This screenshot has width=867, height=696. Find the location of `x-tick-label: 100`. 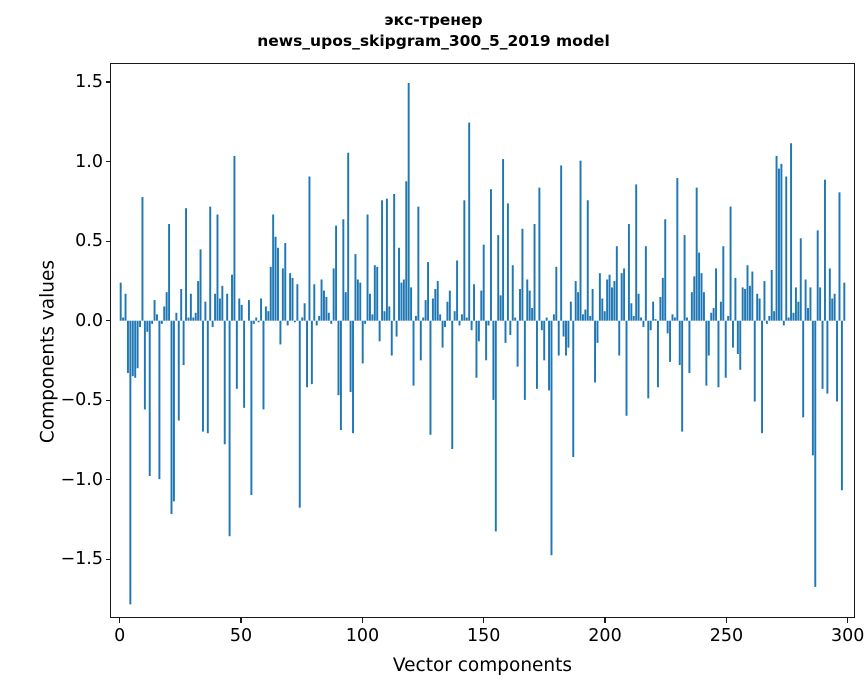

x-tick-label: 100 is located at coordinates (362, 636).